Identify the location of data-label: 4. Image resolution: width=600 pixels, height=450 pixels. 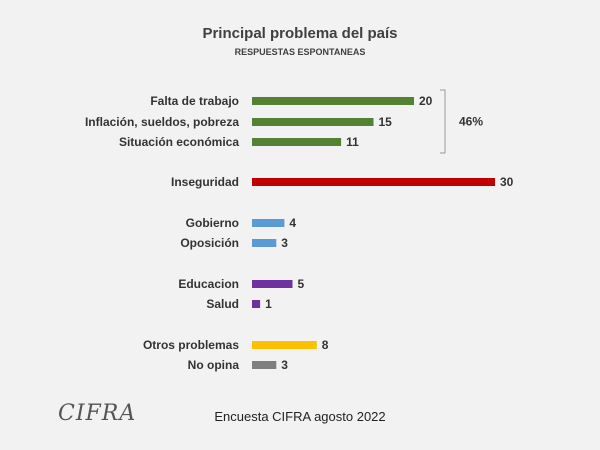
(292, 223).